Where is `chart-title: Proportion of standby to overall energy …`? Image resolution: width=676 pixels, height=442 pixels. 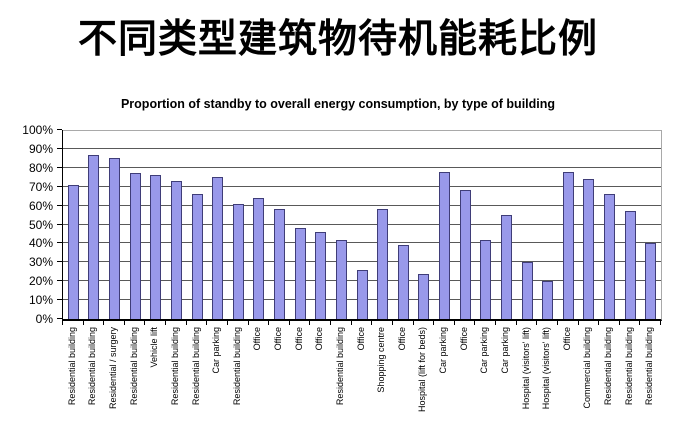 chart-title: Proportion of standby to overall energy … is located at coordinates (338, 104).